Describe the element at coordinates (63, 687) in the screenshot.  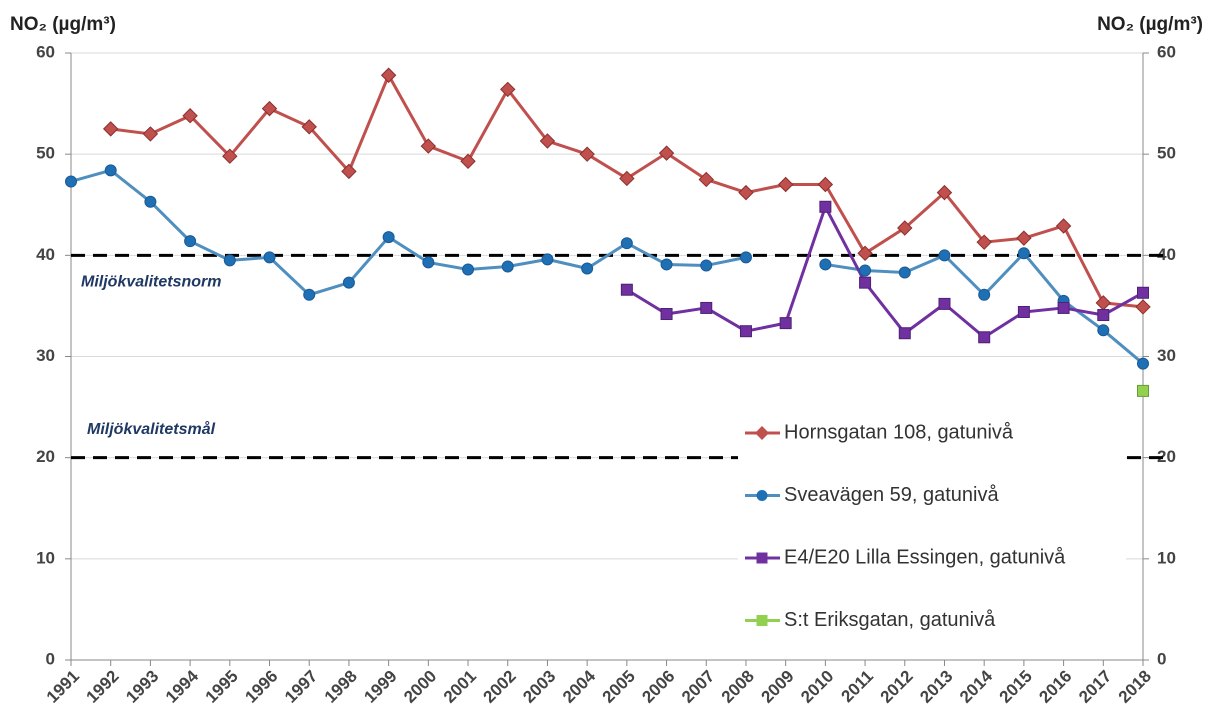
I see `x-tick-label: 1991` at that location.